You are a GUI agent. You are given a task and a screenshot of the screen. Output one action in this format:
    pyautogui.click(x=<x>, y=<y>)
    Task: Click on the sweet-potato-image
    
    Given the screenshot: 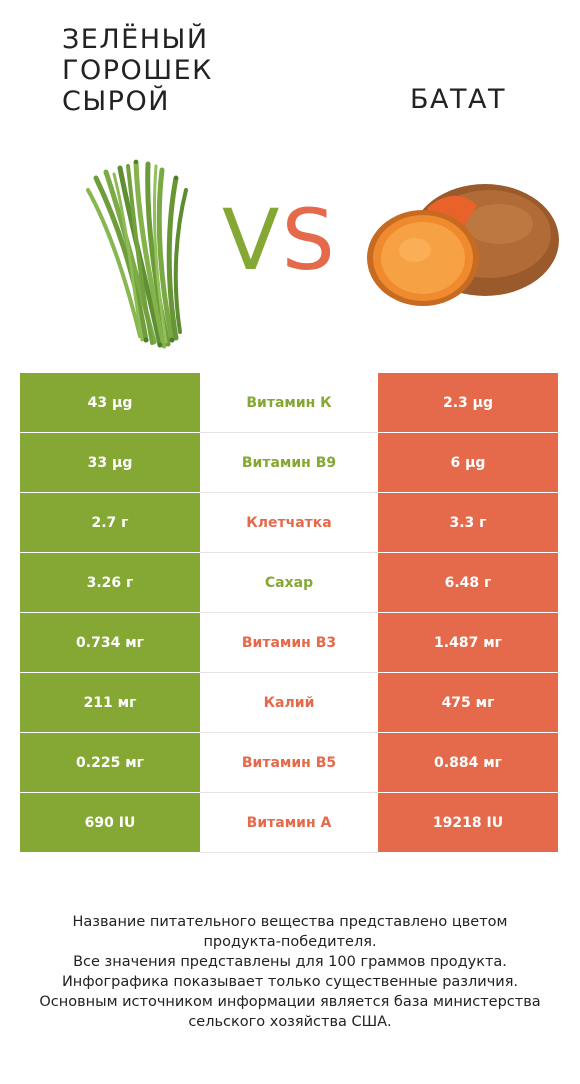 What is the action you would take?
    pyautogui.click(x=463, y=245)
    